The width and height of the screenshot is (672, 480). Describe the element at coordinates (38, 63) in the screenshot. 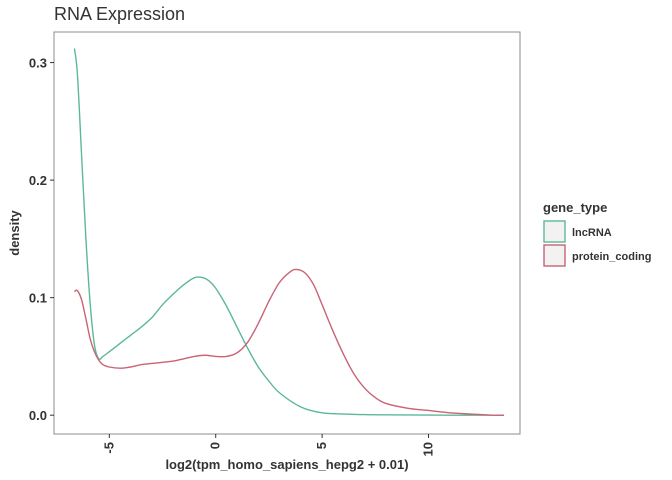

I see `y-tick-label: 0.3` at that location.